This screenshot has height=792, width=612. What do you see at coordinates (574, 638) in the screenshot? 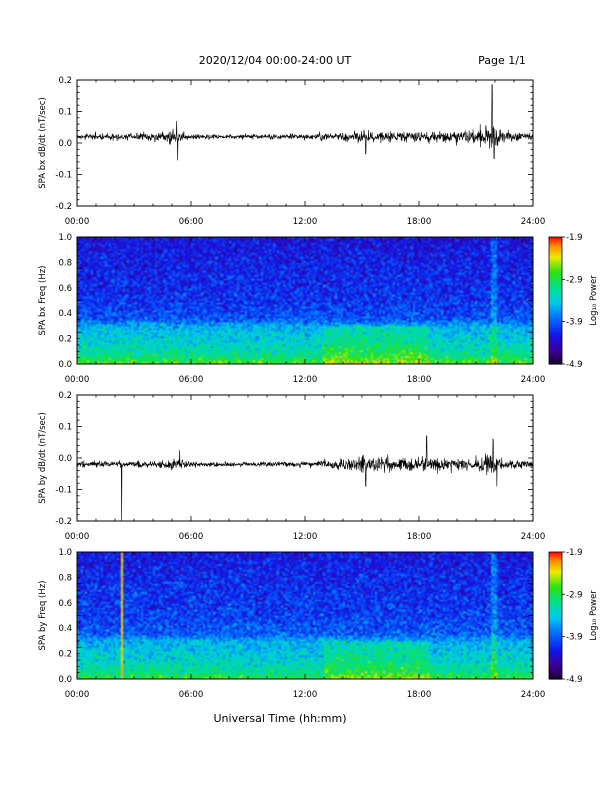
I see `colorbar-tick-label: -3.9` at bounding box center [574, 638].